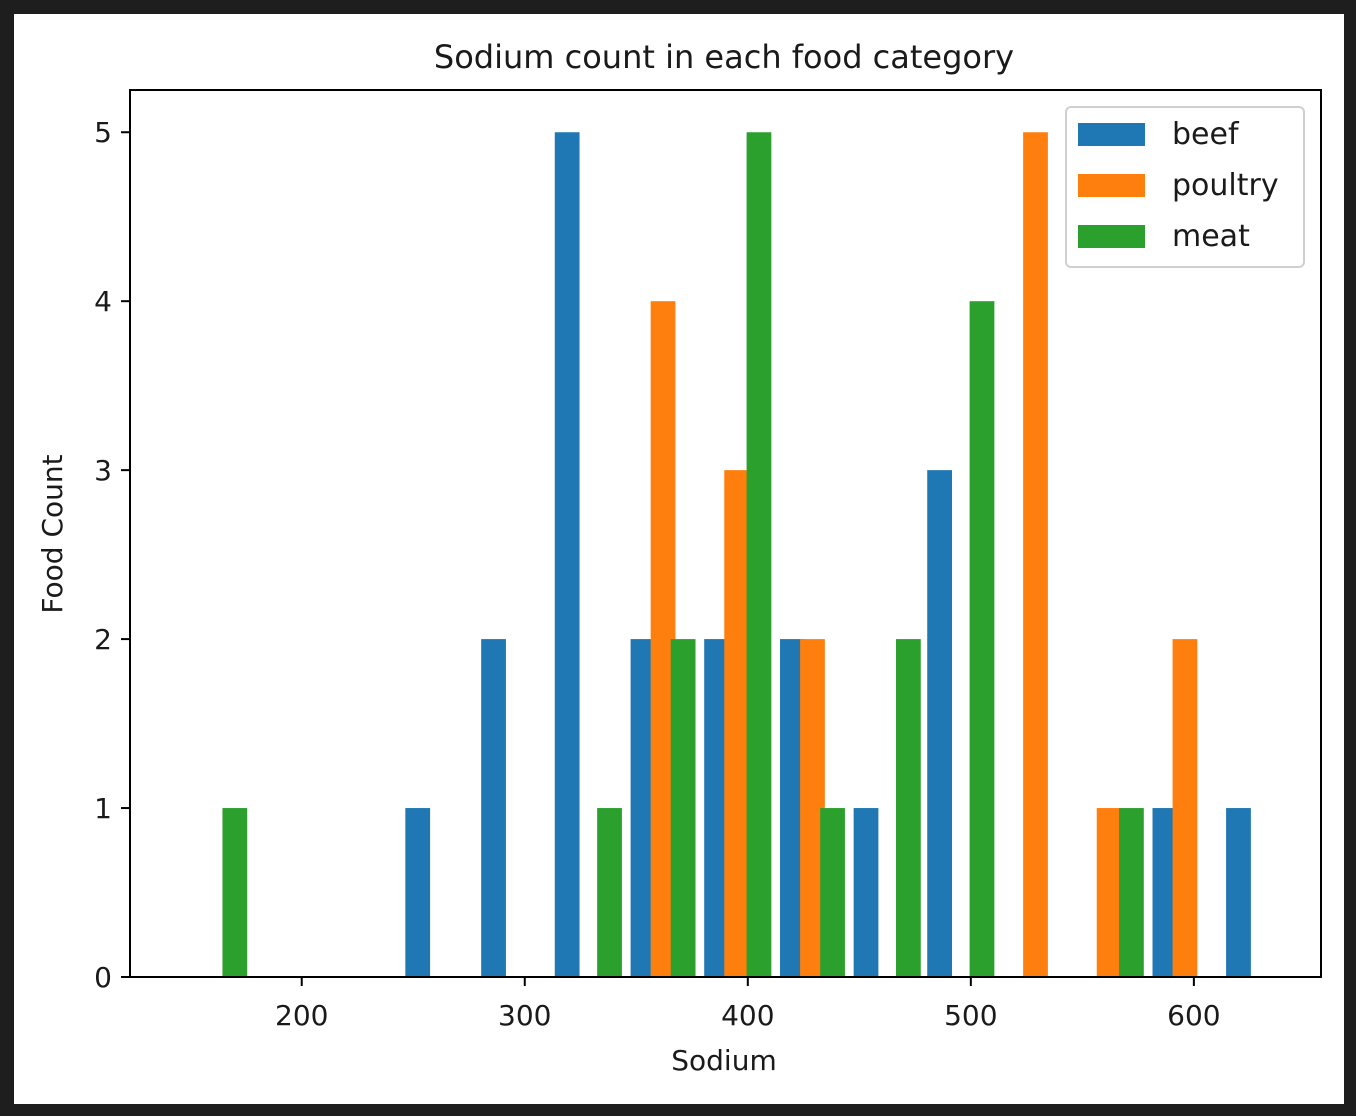 The image size is (1356, 1116). Describe the element at coordinates (103, 132) in the screenshot. I see `y-tick-label: 5` at that location.